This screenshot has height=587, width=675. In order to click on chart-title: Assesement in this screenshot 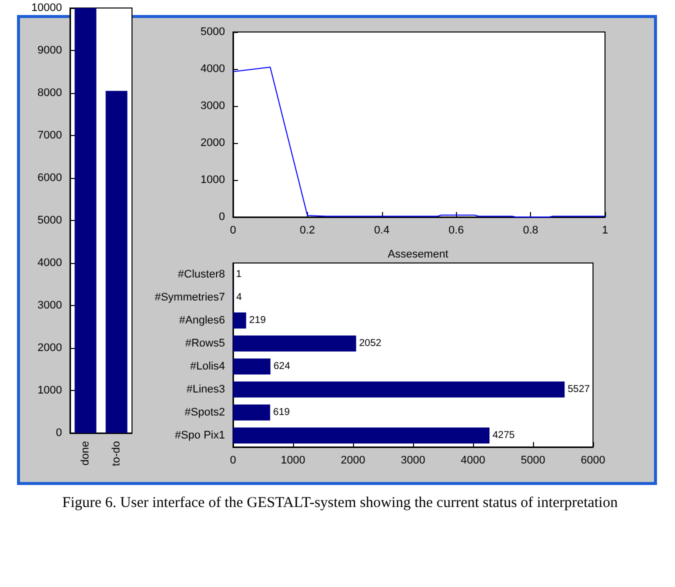, I will do `click(418, 254)`.